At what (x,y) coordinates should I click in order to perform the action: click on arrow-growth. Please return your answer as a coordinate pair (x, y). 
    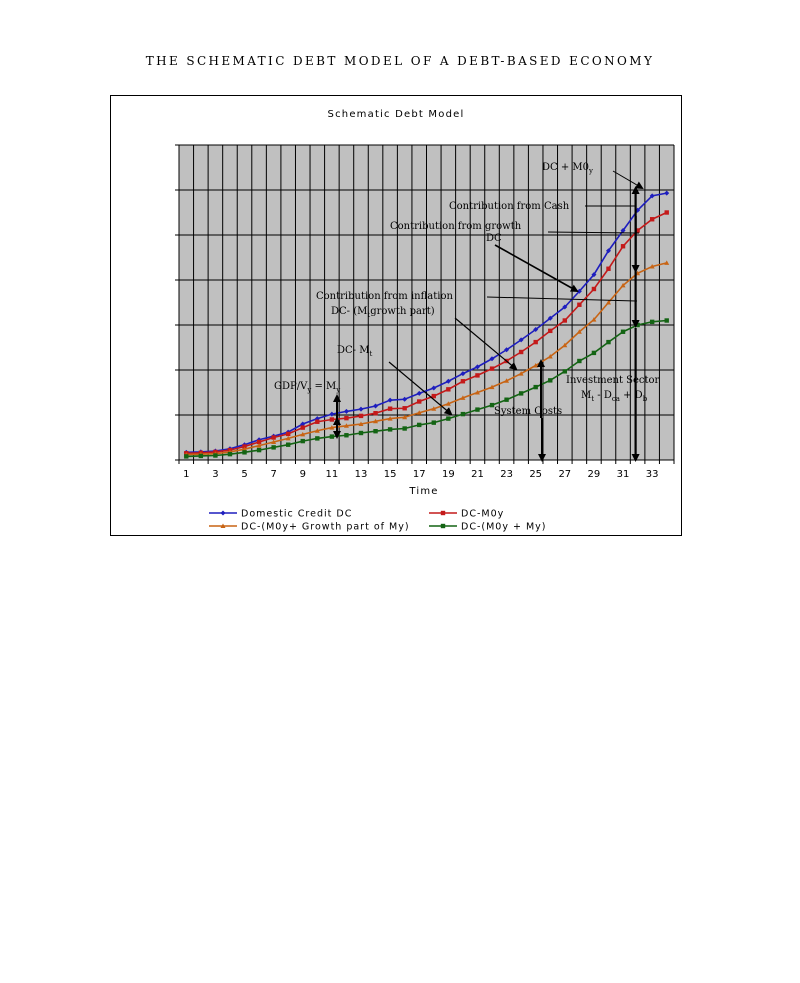
    Looking at the image, I should click on (536, 268).